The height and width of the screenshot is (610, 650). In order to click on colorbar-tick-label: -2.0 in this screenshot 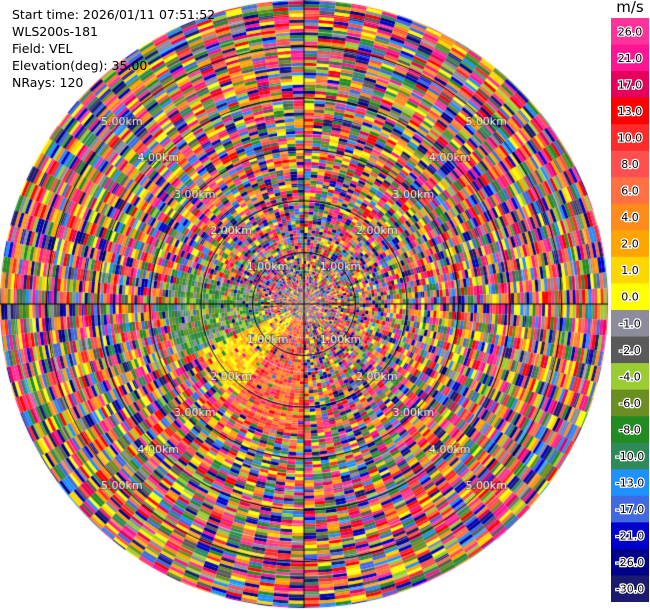, I will do `click(629, 350)`.